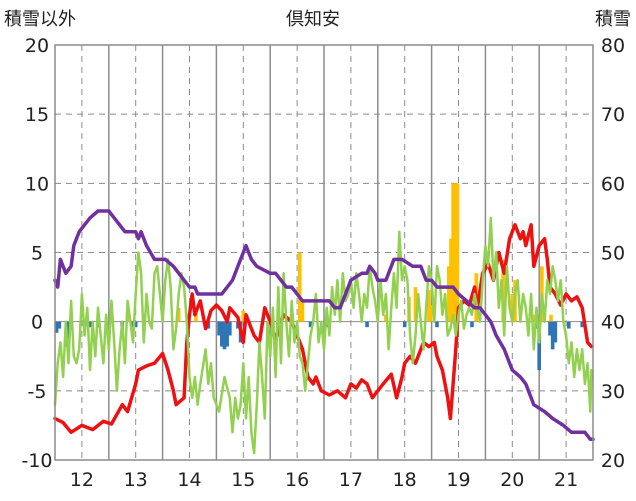 The image size is (636, 501). What do you see at coordinates (37, 115) in the screenshot?
I see `left-tick-label-5: 15` at bounding box center [37, 115].